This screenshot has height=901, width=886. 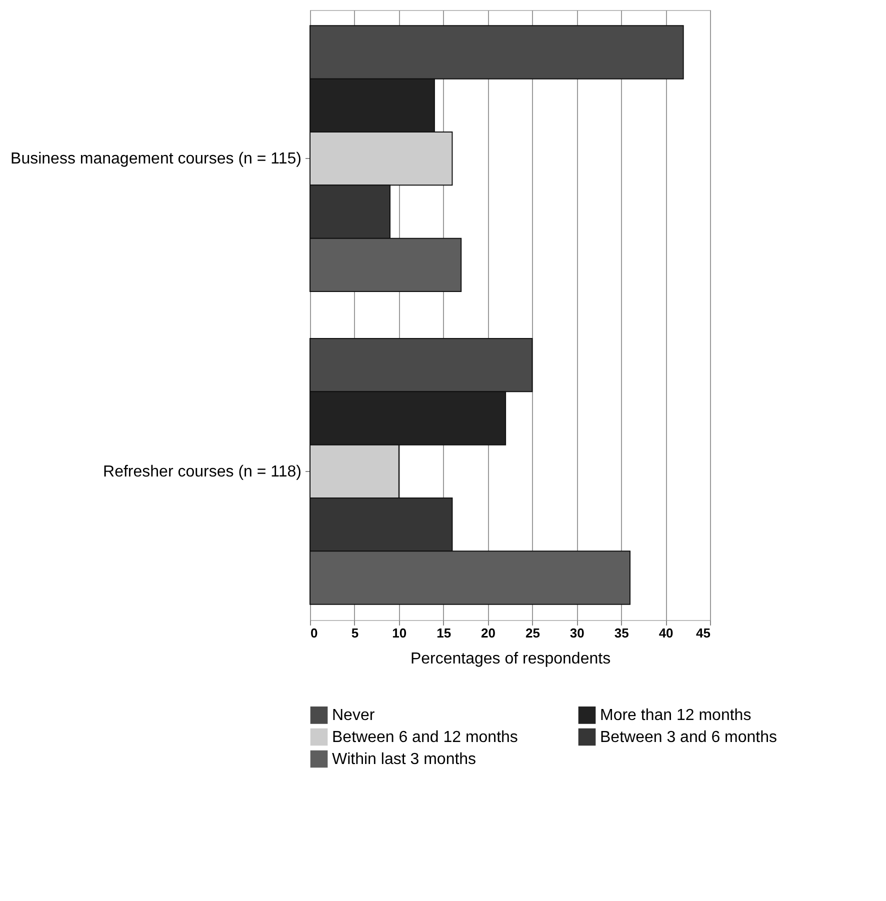 What do you see at coordinates (621, 633) in the screenshot?
I see `x-tick-label: 35` at bounding box center [621, 633].